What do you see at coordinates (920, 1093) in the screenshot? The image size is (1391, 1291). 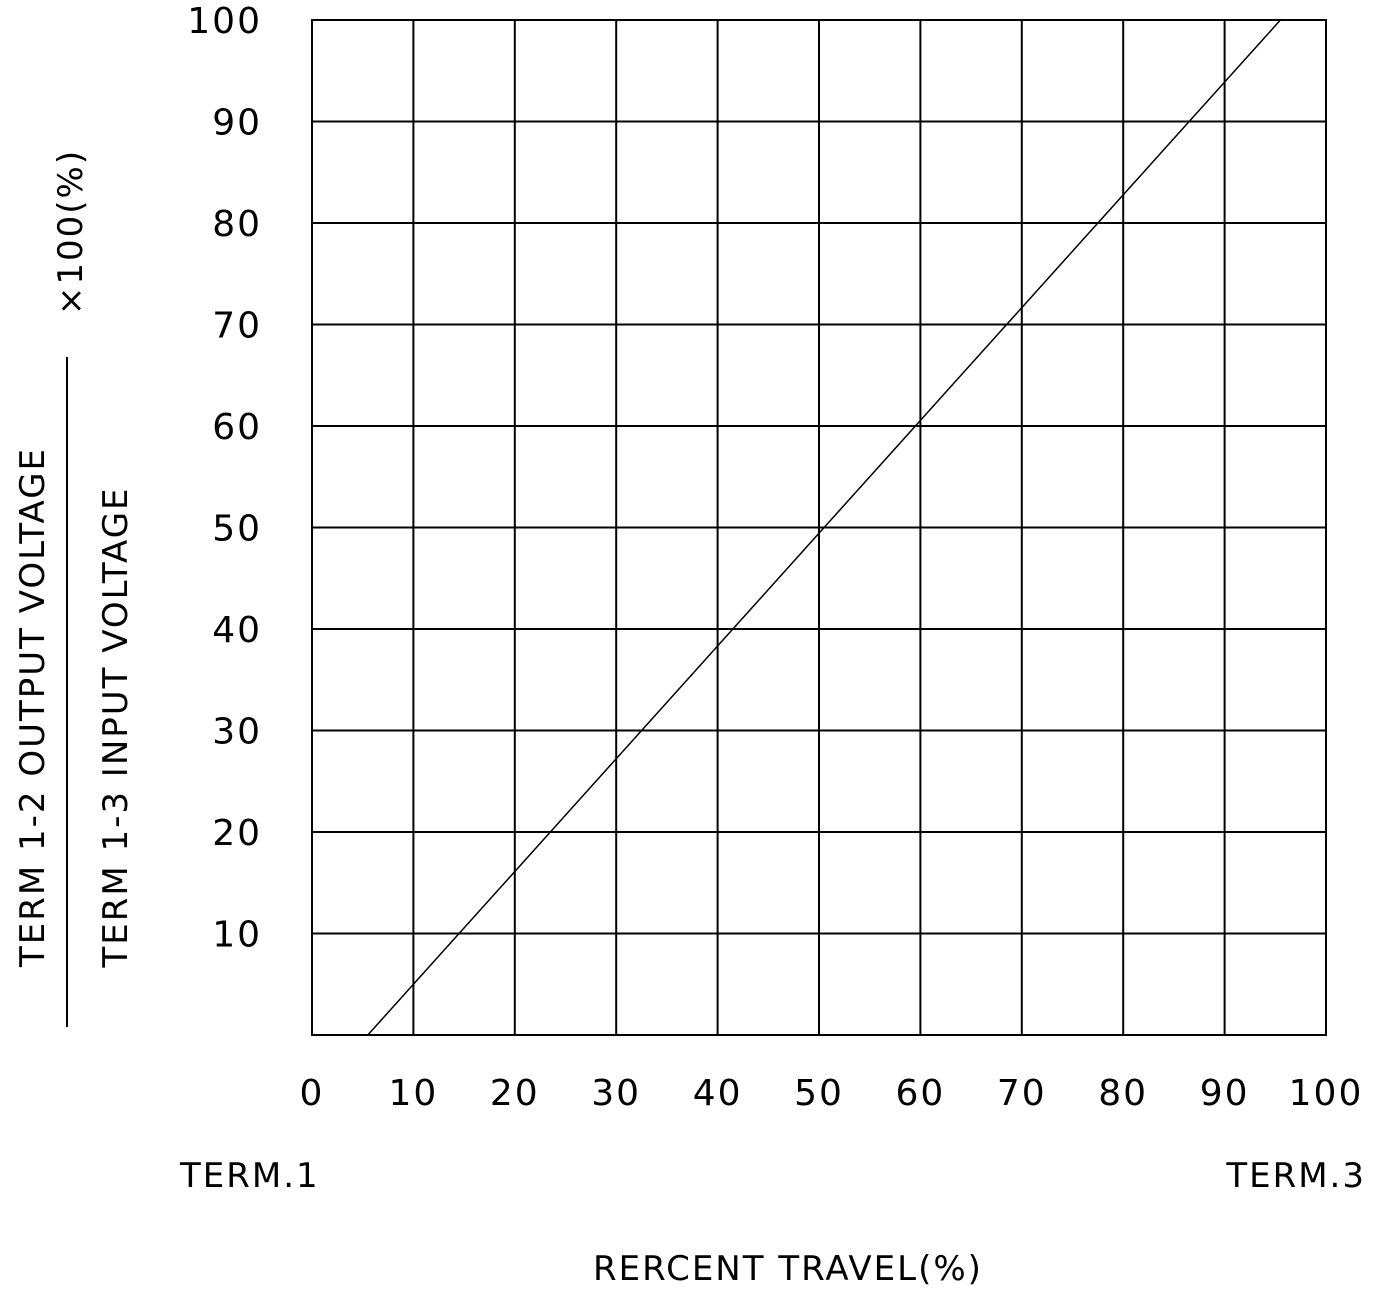 I see `x-tick-label: 60` at bounding box center [920, 1093].